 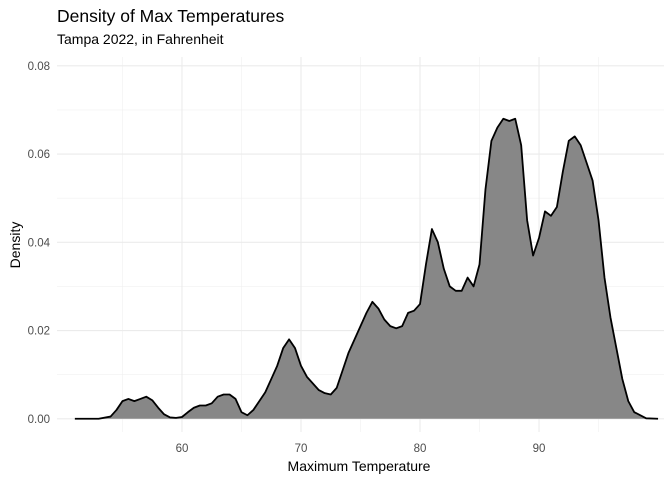 I want to click on x-axis-label: Maximum Temperature, so click(x=359, y=466).